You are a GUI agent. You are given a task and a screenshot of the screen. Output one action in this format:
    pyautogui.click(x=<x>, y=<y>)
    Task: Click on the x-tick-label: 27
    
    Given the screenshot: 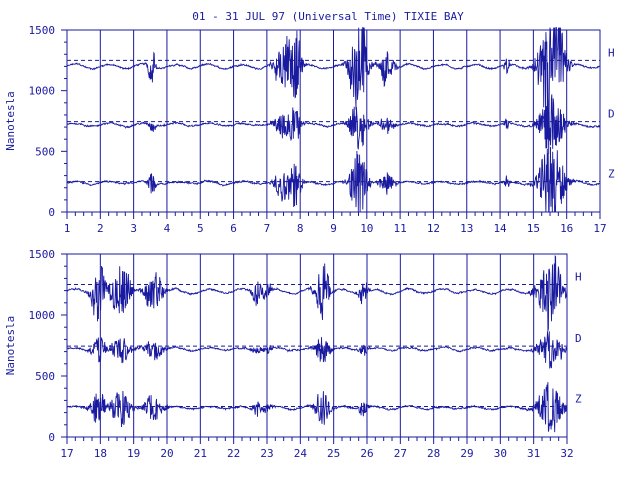 What is the action you would take?
    pyautogui.click(x=400, y=453)
    